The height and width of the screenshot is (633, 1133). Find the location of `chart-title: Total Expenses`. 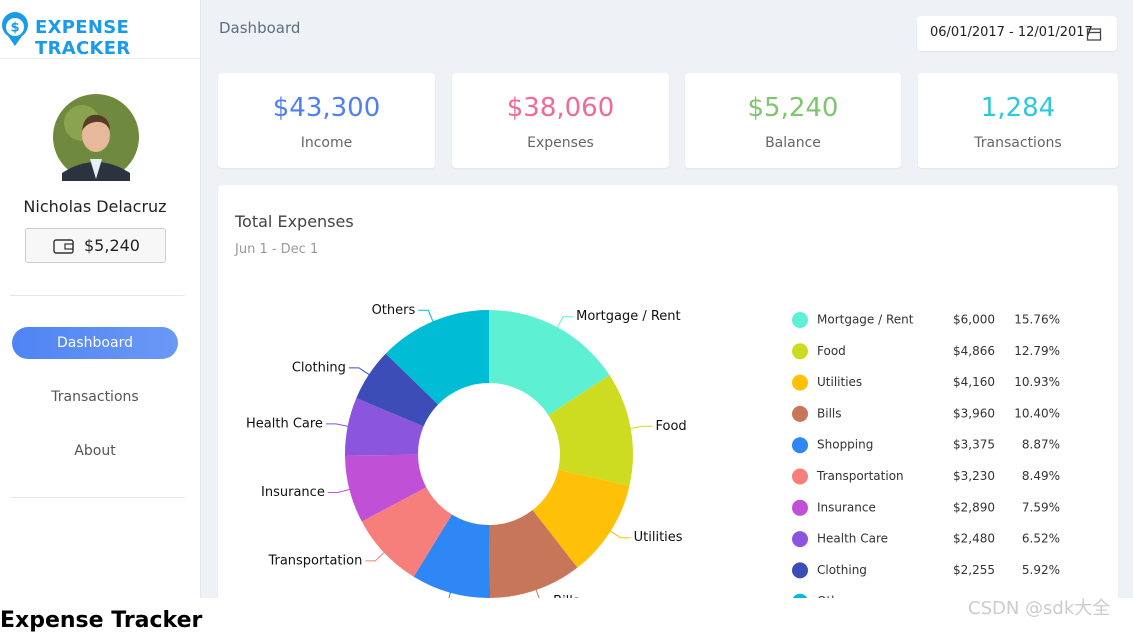

chart-title: Total Expenses is located at coordinates (294, 221).